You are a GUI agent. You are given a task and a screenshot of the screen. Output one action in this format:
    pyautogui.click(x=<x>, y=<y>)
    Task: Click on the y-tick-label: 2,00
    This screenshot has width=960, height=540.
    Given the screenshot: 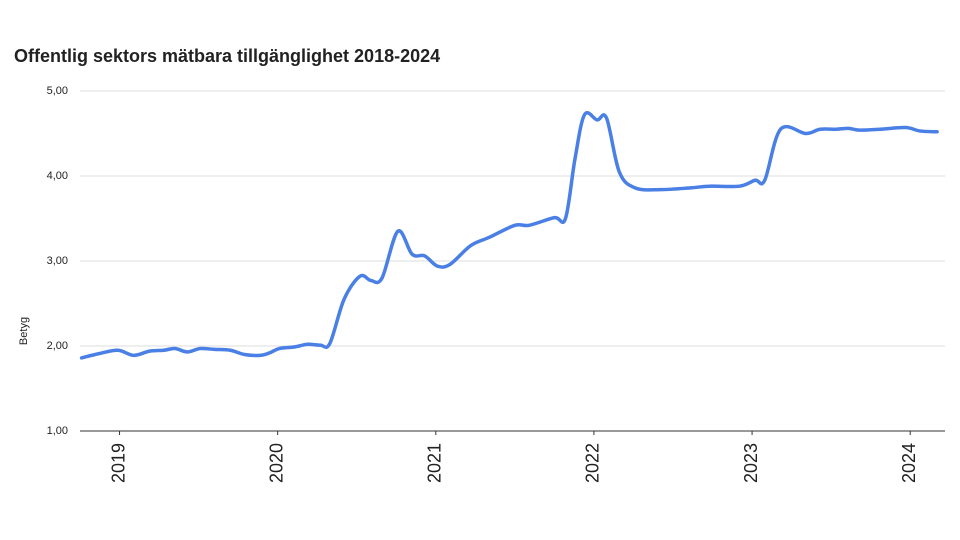 What is the action you would take?
    pyautogui.click(x=57, y=346)
    